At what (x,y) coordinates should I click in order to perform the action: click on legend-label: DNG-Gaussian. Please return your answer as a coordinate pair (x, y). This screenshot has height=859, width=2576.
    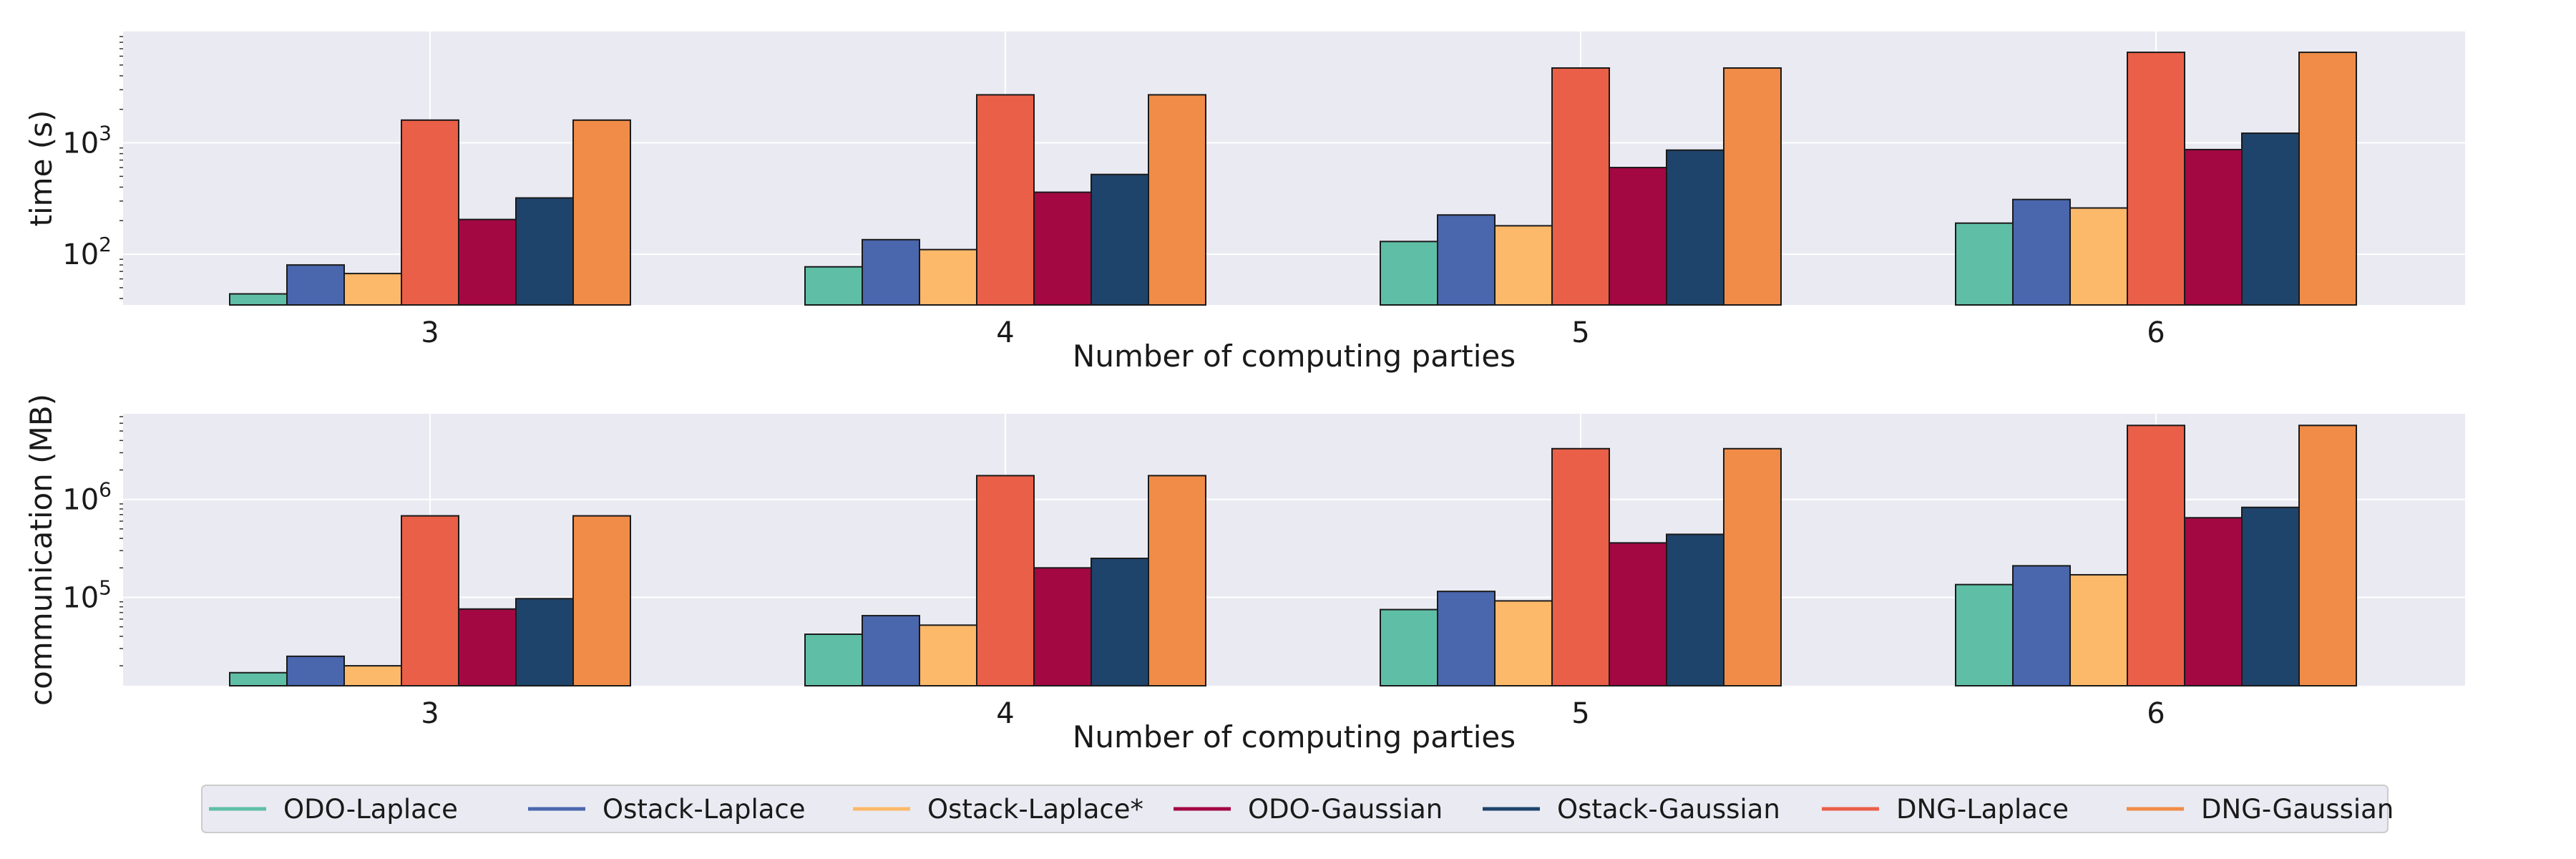
    Looking at the image, I should click on (2297, 809).